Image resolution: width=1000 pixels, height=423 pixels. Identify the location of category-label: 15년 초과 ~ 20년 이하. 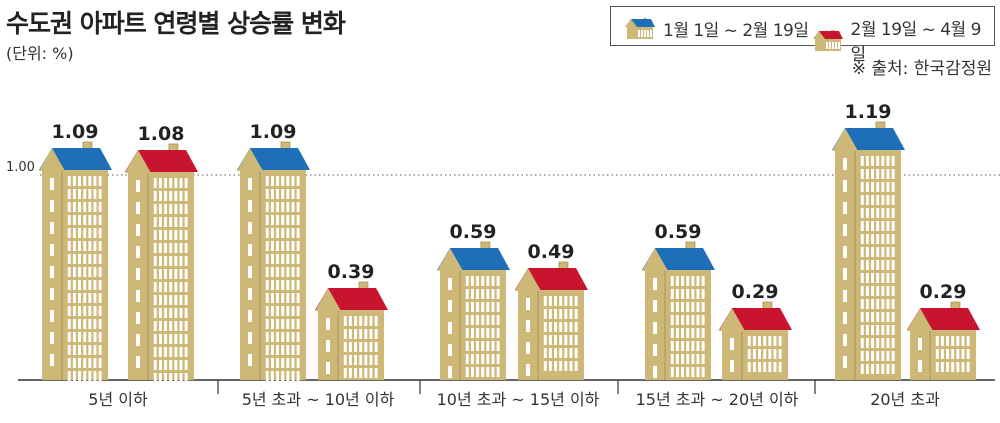
(717, 399).